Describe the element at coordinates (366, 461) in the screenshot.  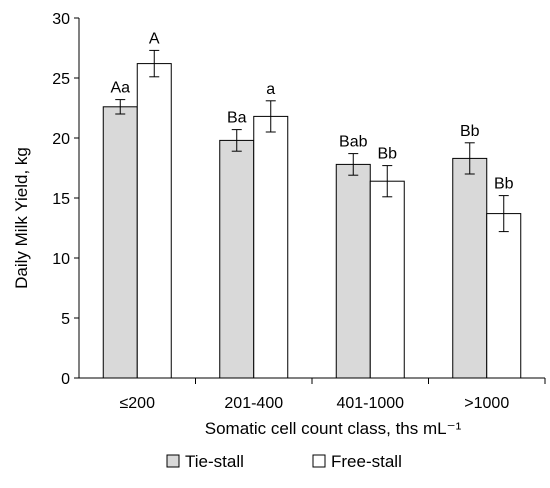
I see `legend-label: Free-stall` at that location.